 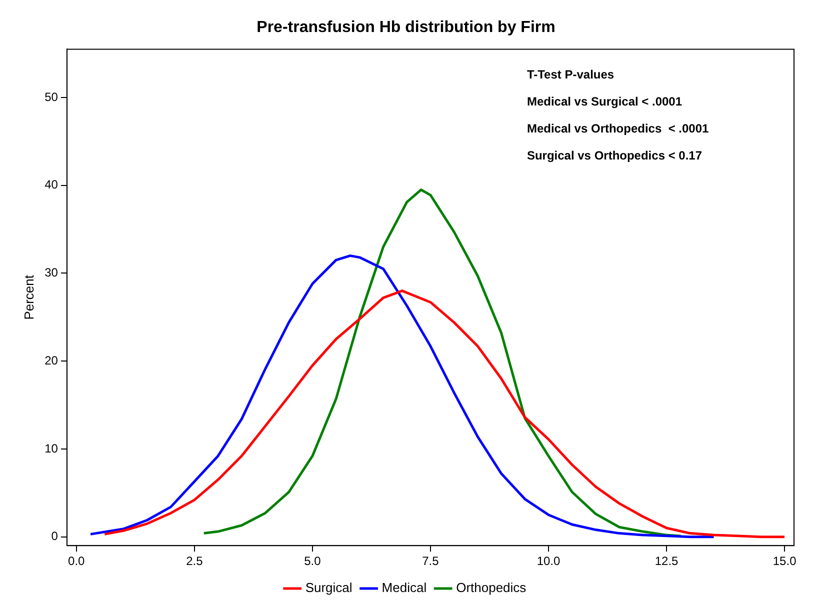 I want to click on y-tick-label: 50, so click(x=51, y=97).